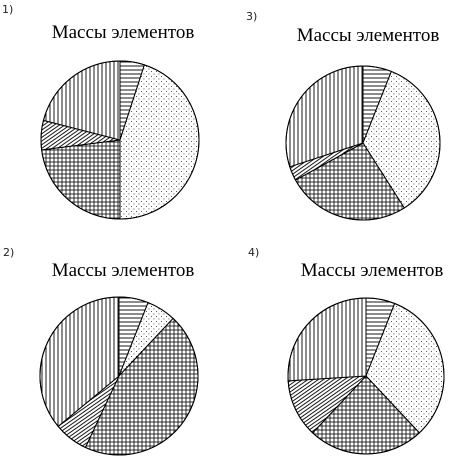  Describe the element at coordinates (123, 270) in the screenshot. I see `chart-title-2: Массы элементов` at that location.